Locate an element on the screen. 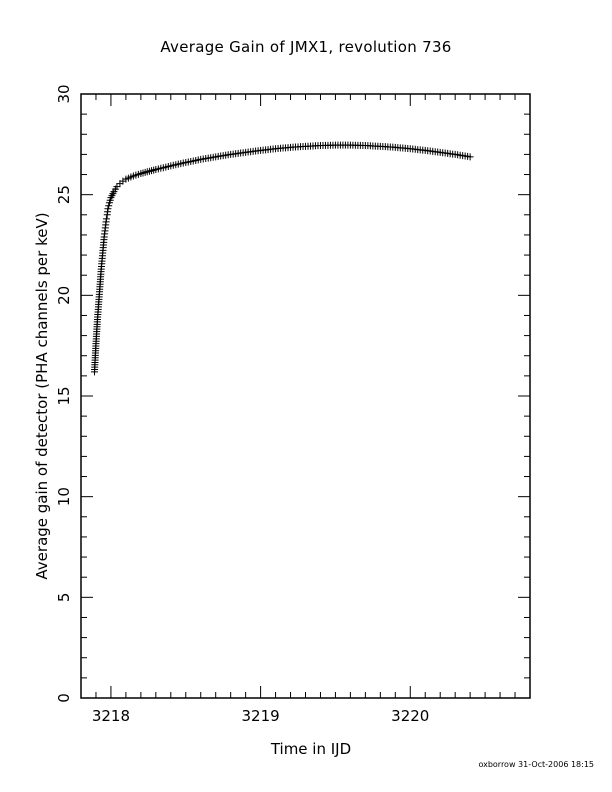 The width and height of the screenshot is (612, 792). footer-timestamp: oxborrow 31-Oct-2006 18:15 is located at coordinates (536, 764).